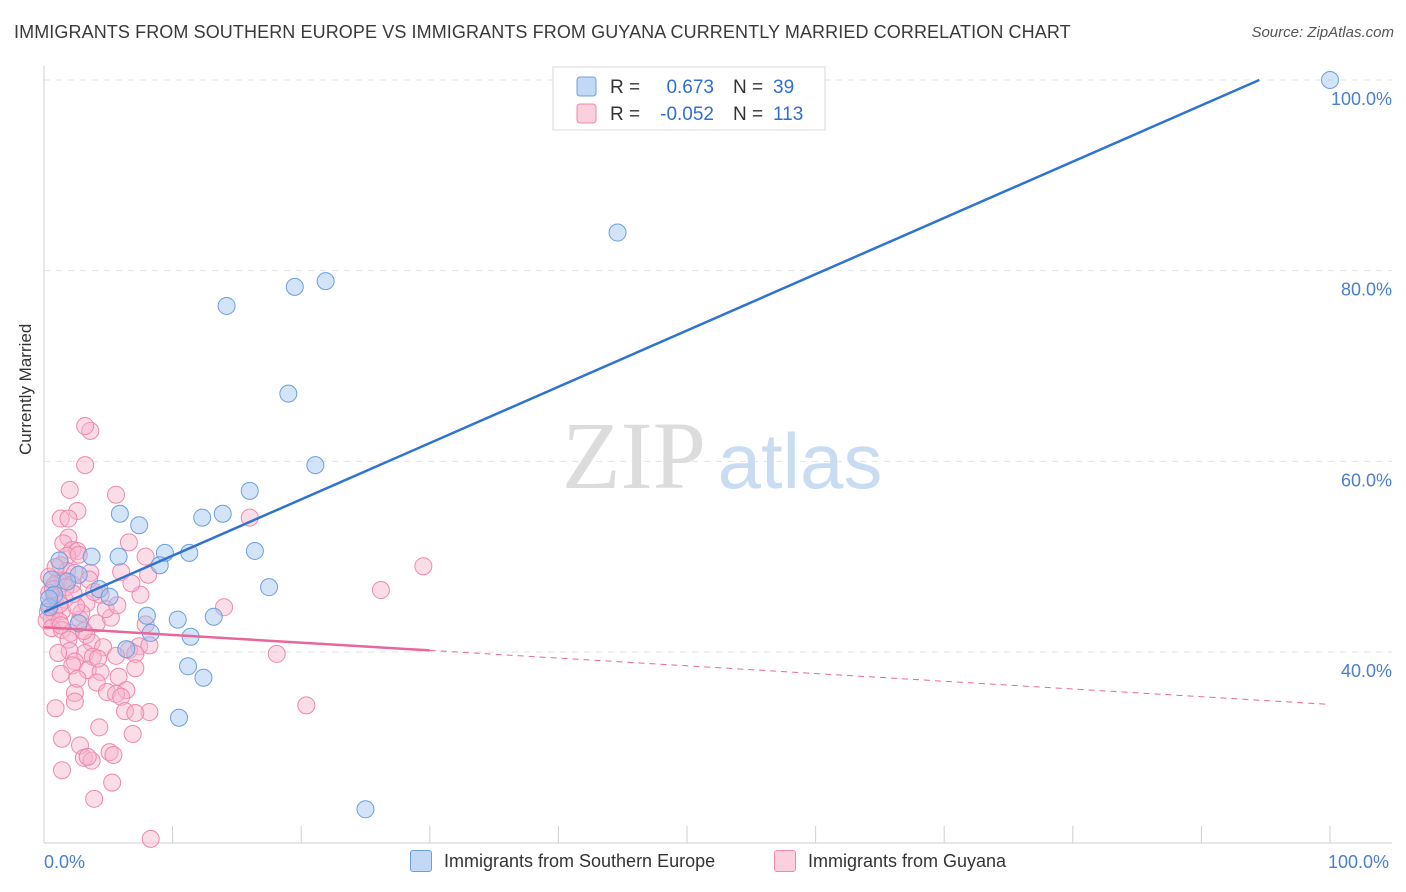 The width and height of the screenshot is (1406, 892). What do you see at coordinates (783, 87) in the screenshot?
I see `legend-n-value: 39` at bounding box center [783, 87].